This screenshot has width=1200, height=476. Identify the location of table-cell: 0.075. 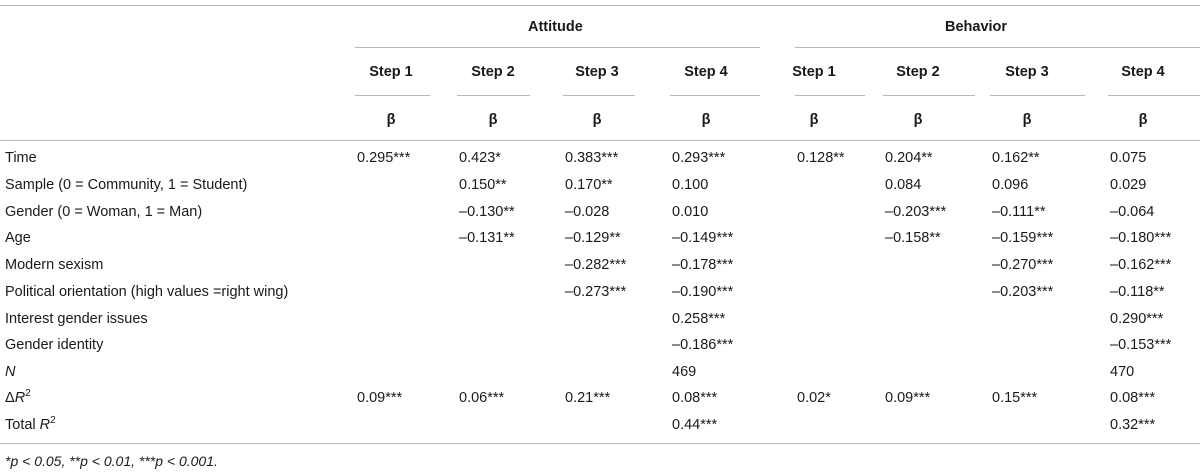
(1128, 158).